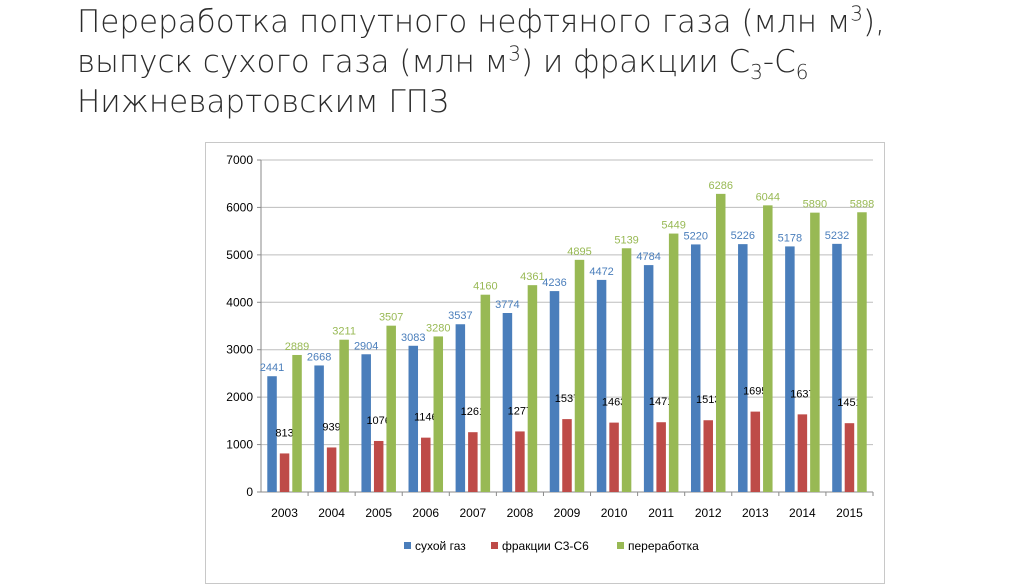  I want to click on data-label-1-2013: 5226, so click(743, 236).